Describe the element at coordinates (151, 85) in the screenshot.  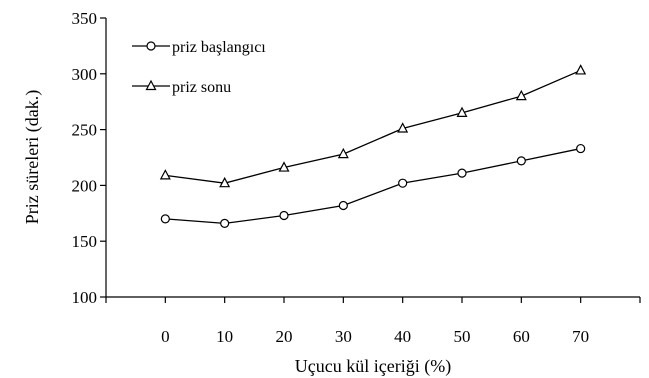
I see `legend-marker-triangle` at that location.